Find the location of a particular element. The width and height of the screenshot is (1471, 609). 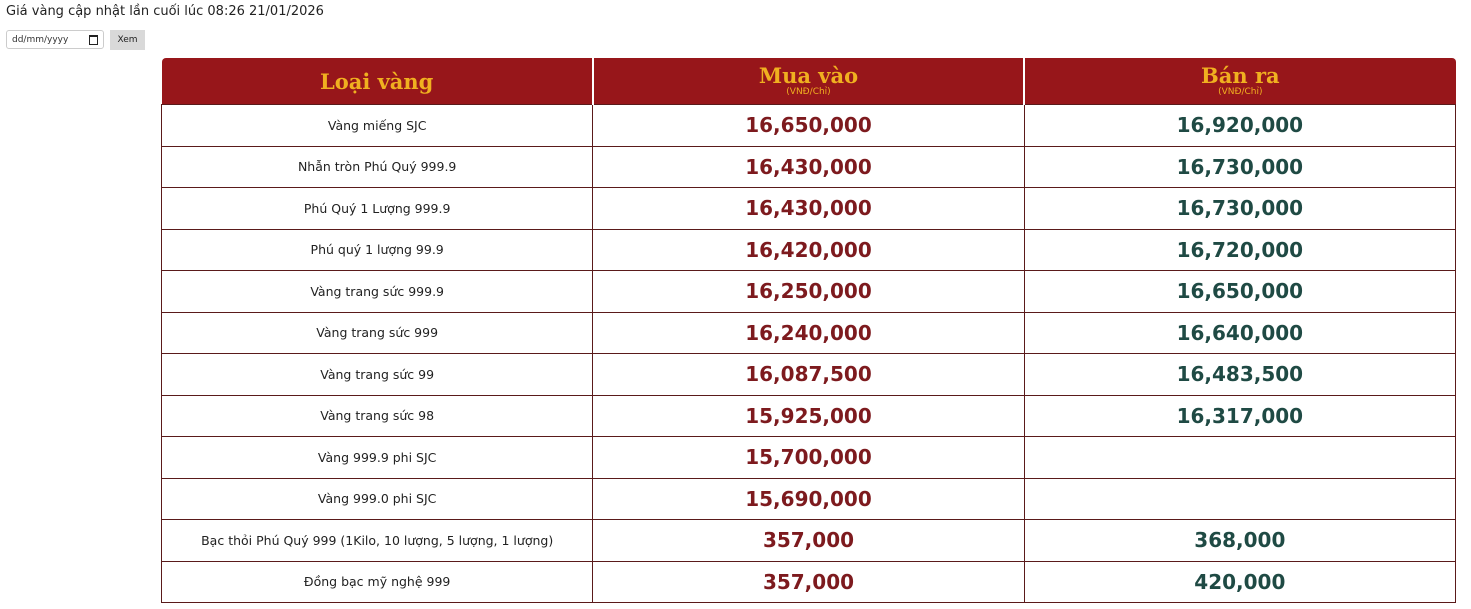

gold-type-cell: Phú quý 1 lượng 99.9 is located at coordinates (377, 249).